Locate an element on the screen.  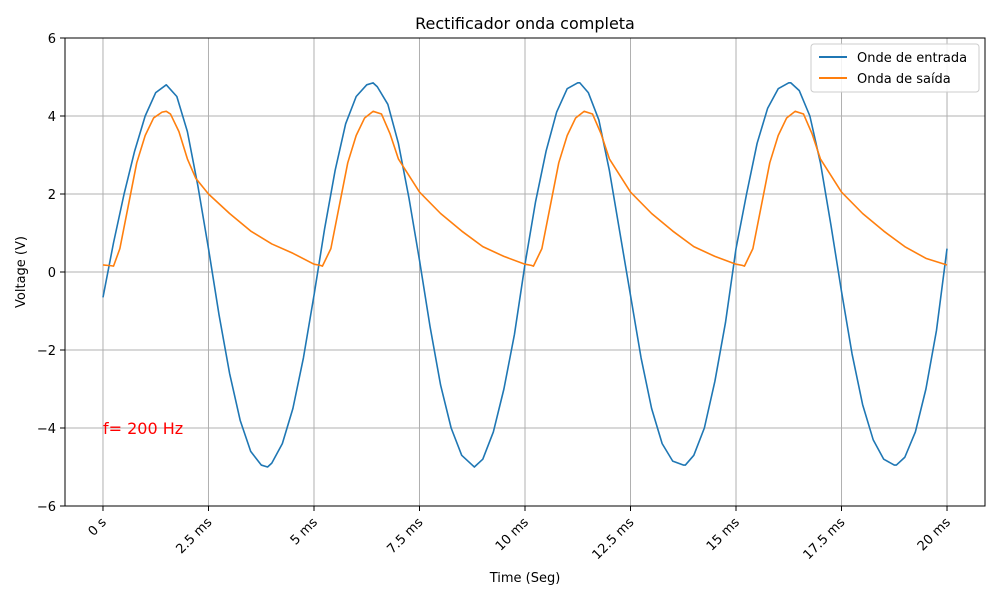
y-tick-label: 2 is located at coordinates (52, 195).